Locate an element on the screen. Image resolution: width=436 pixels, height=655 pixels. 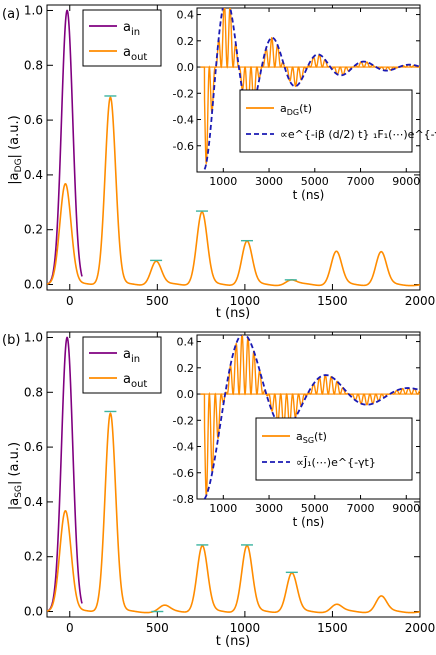
inset-legend-label: aSG(t) is located at coordinates (311, 437).